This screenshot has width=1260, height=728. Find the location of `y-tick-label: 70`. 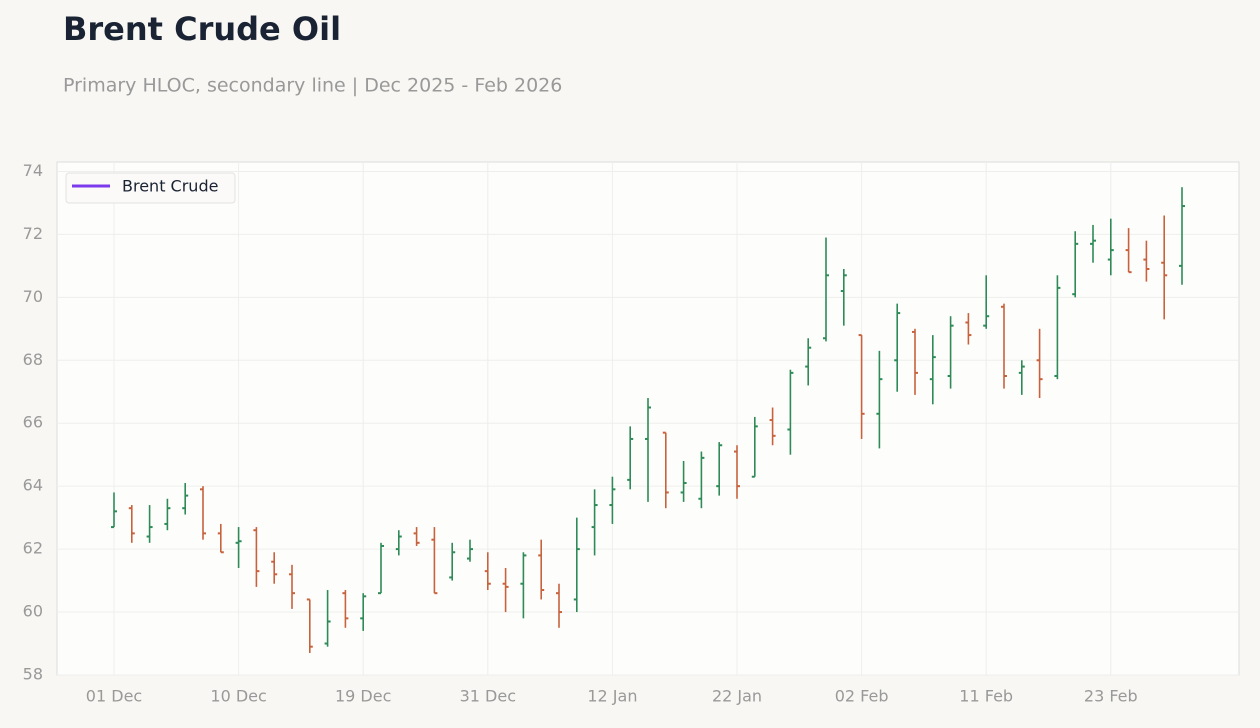

y-tick-label: 70 is located at coordinates (33, 296).